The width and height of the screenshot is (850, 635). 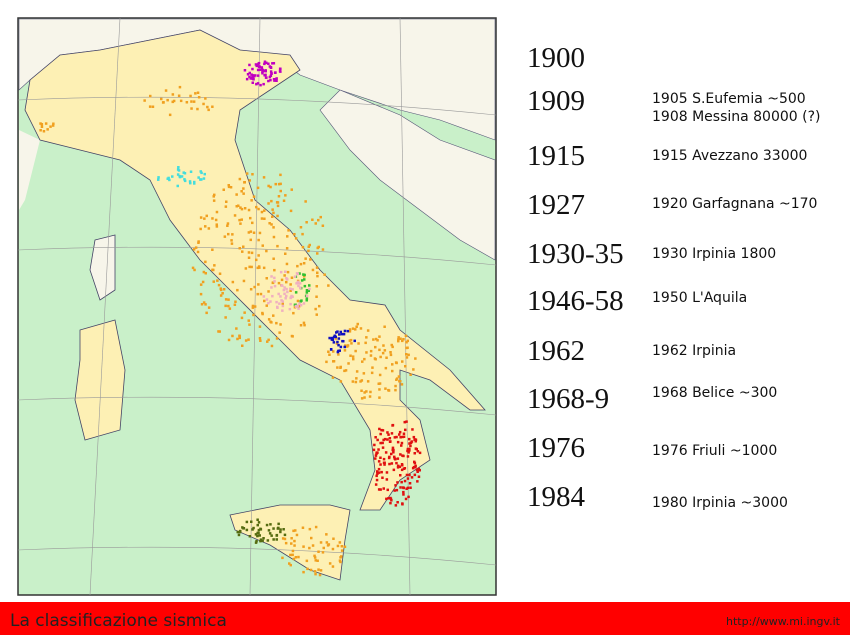 What do you see at coordinates (425, 618) in the screenshot?
I see `footer-bar` at bounding box center [425, 618].